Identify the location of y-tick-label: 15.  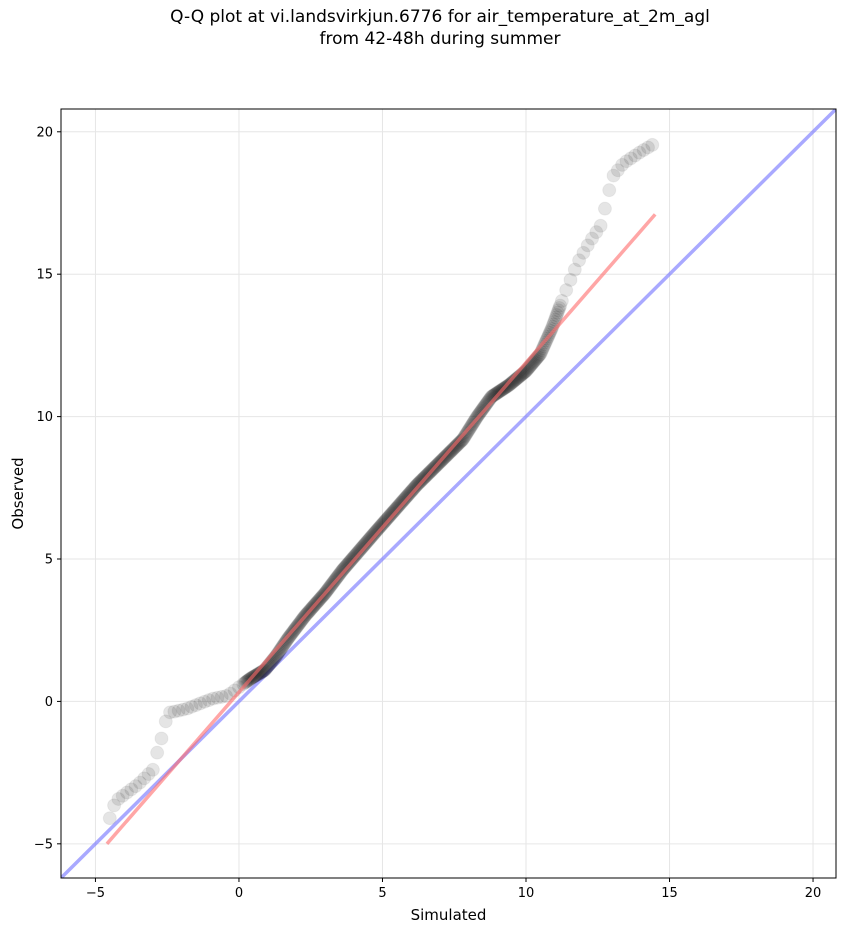
(44, 275).